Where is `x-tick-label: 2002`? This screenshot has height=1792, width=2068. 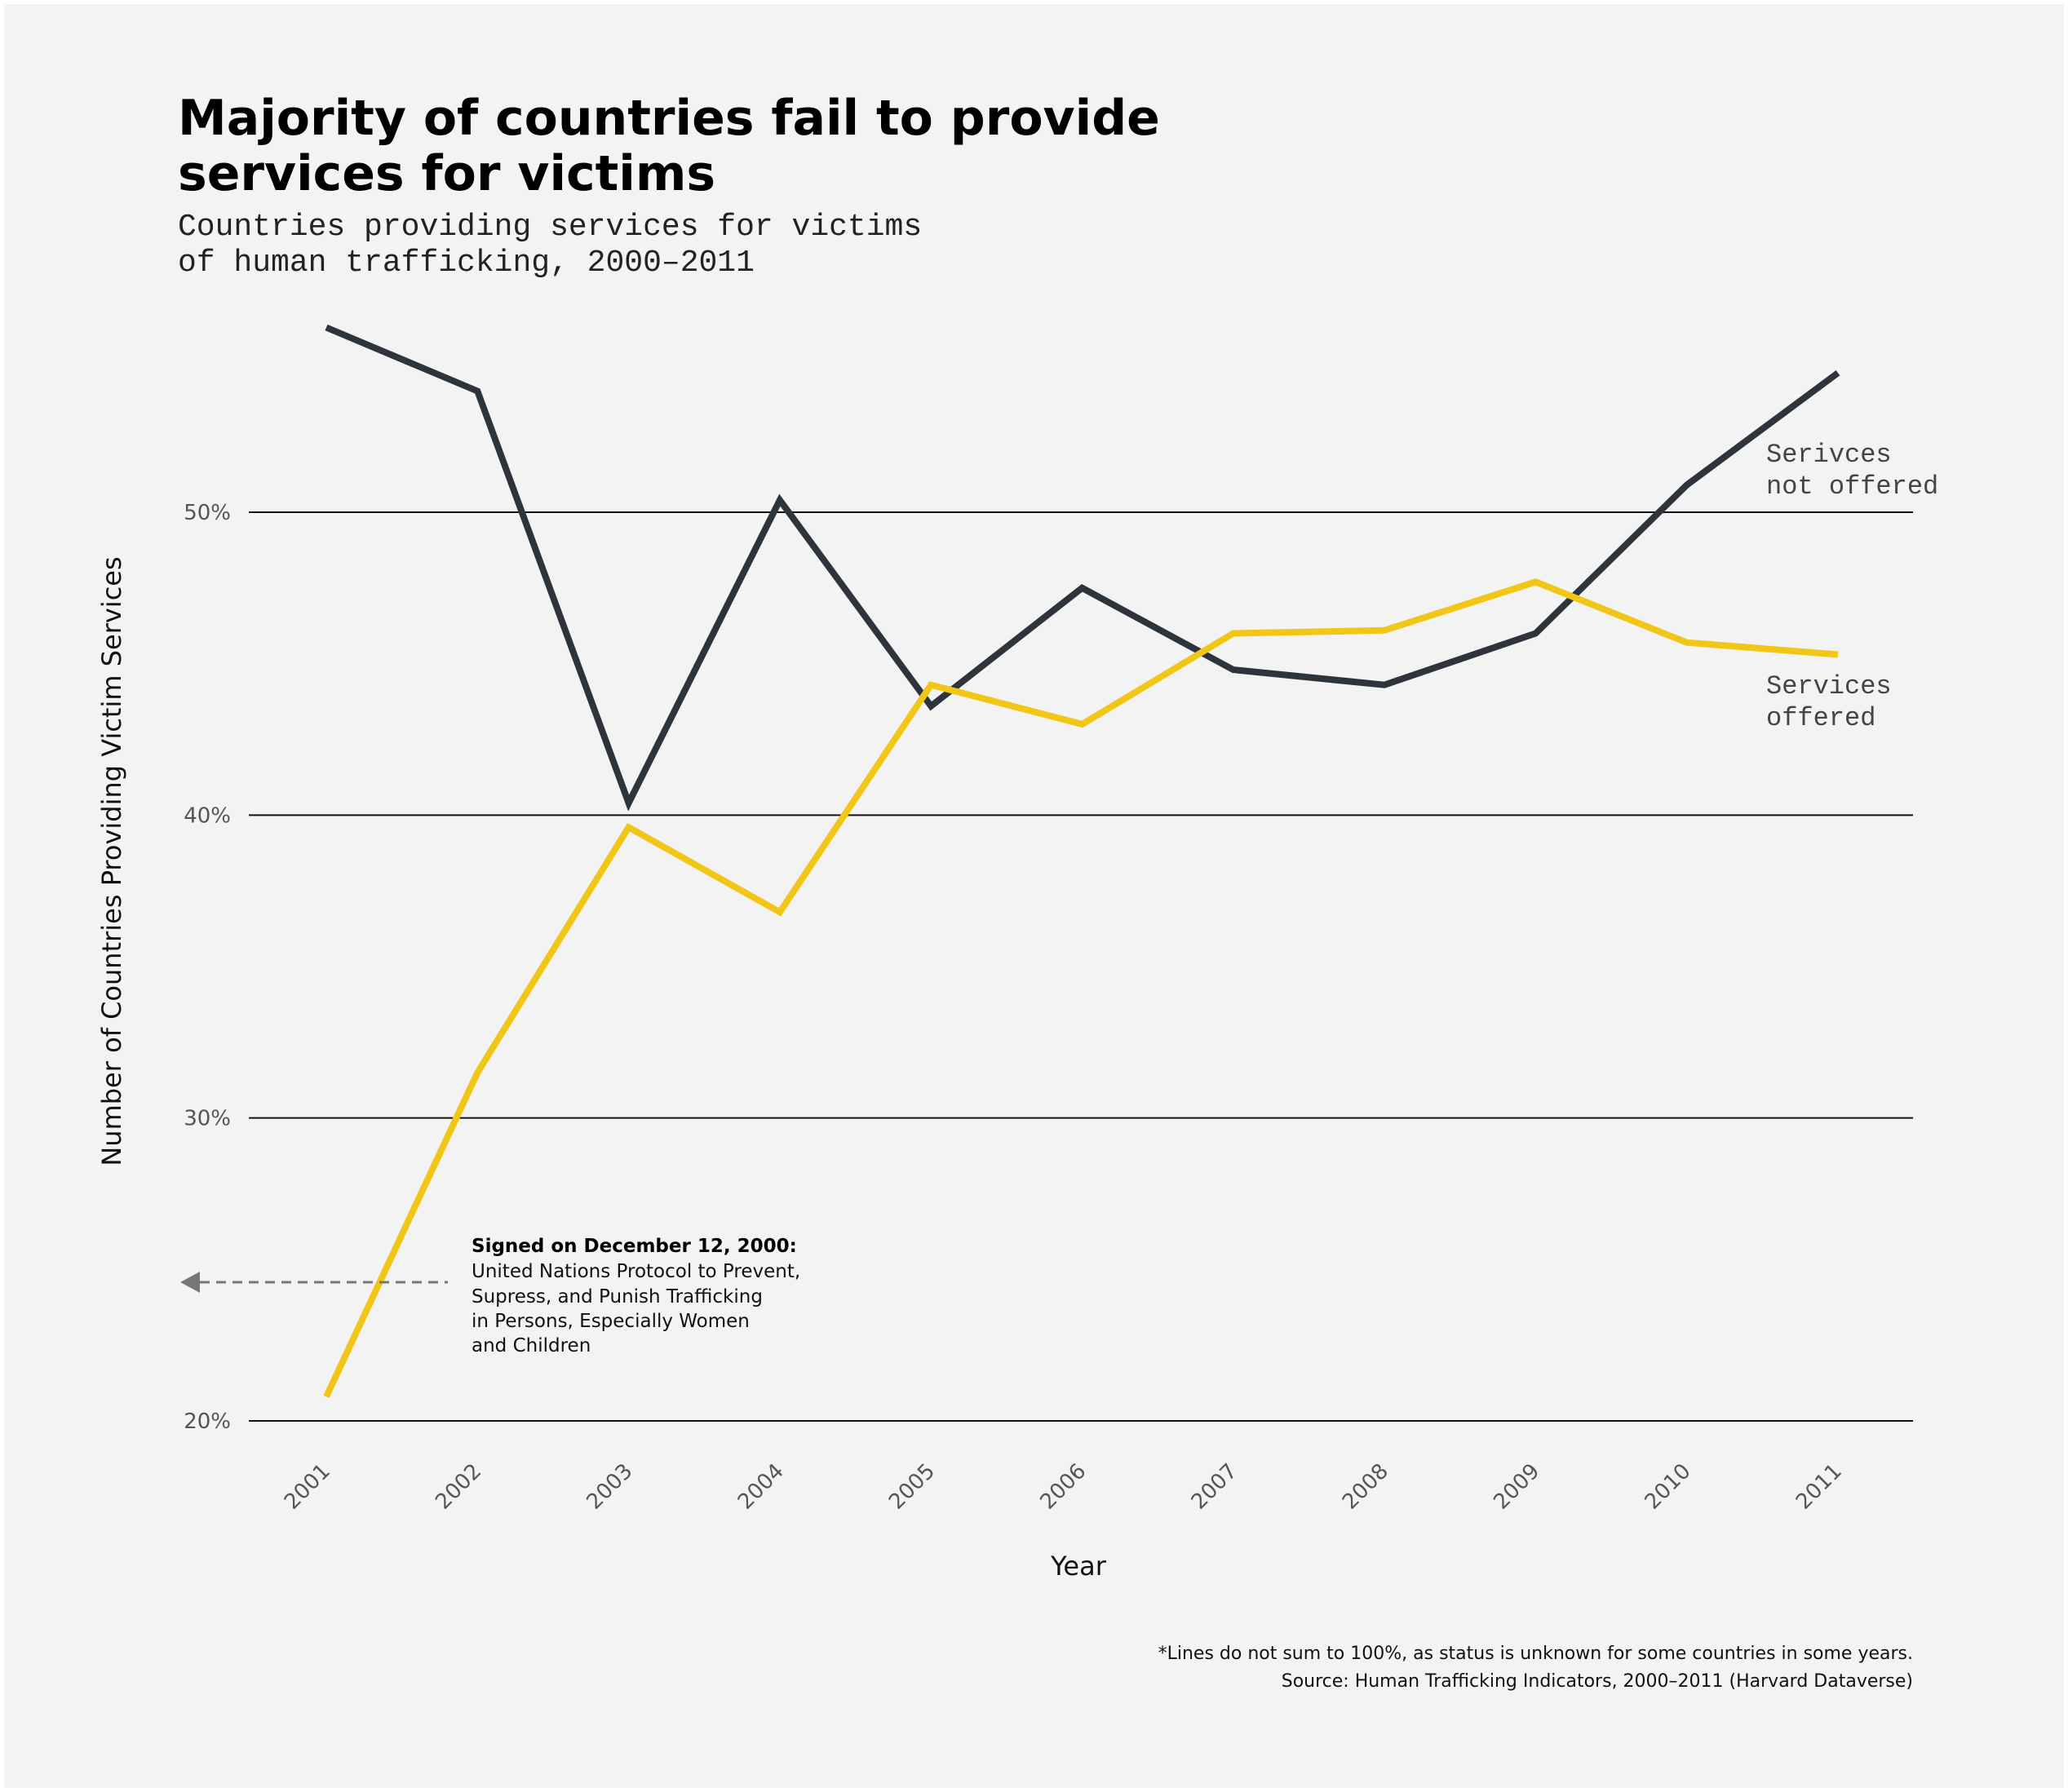
x-tick-label: 2002 is located at coordinates (458, 1487).